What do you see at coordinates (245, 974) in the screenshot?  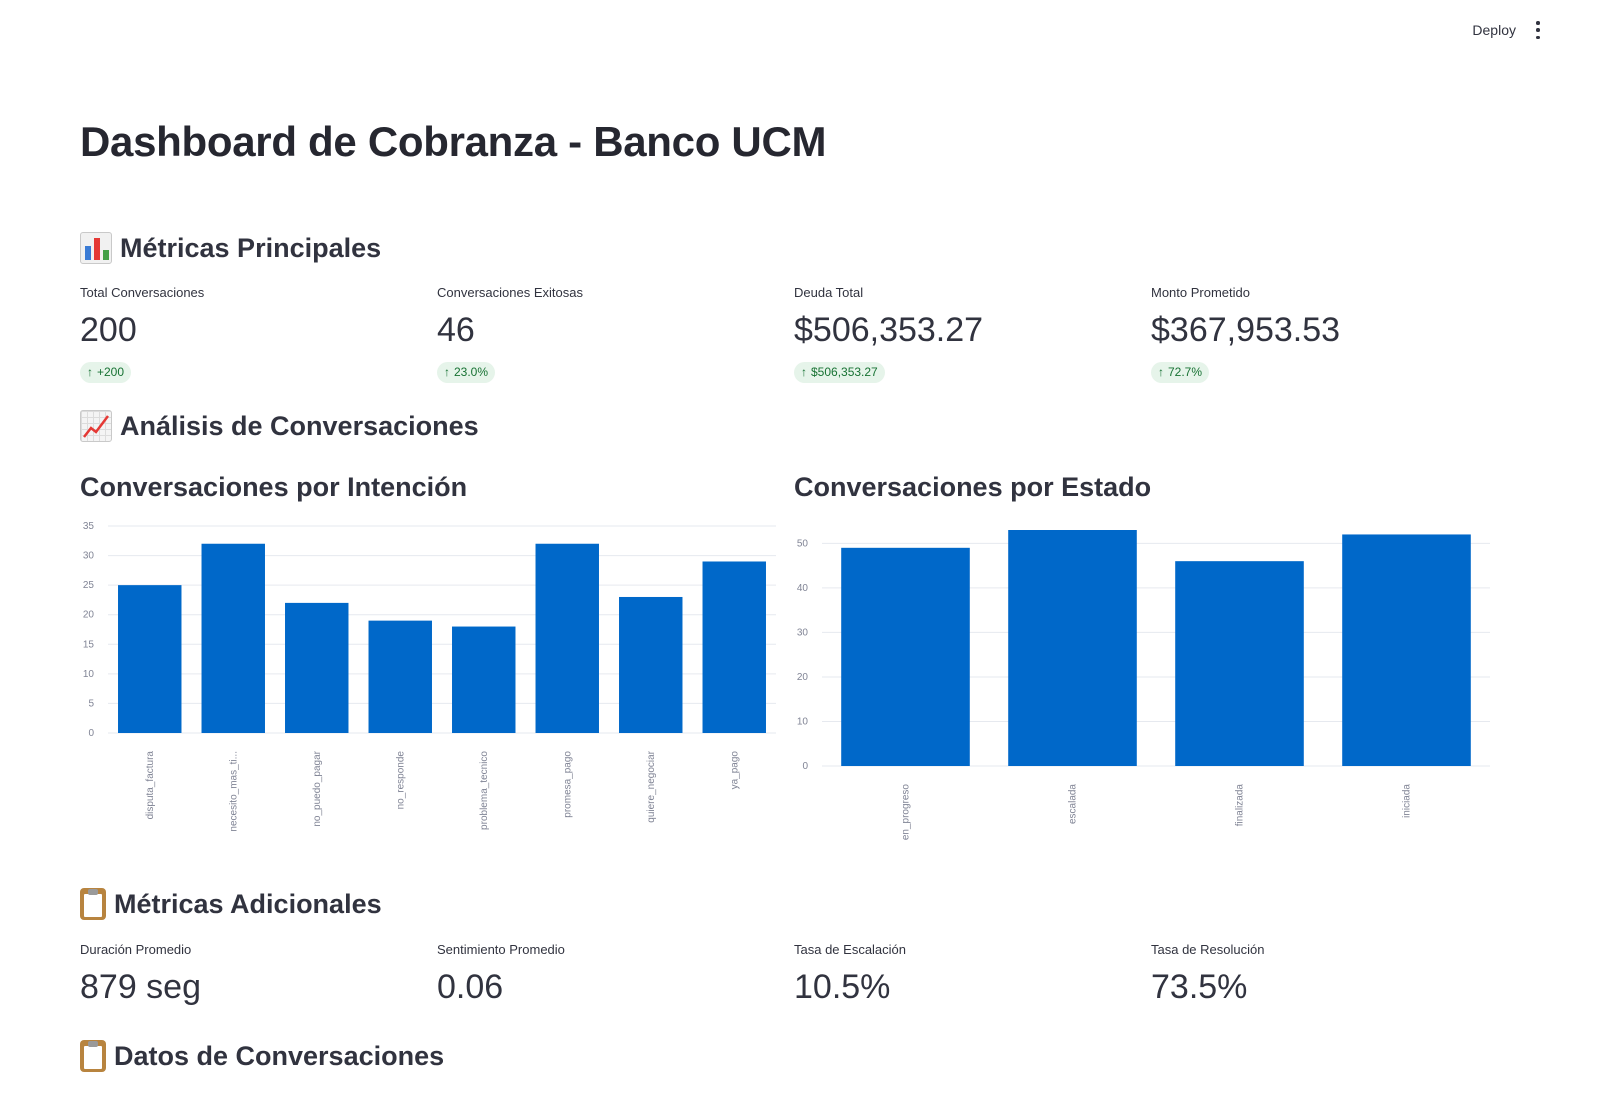 I see `metric-duracion-promedio: Duración Promedio 879 seg` at bounding box center [245, 974].